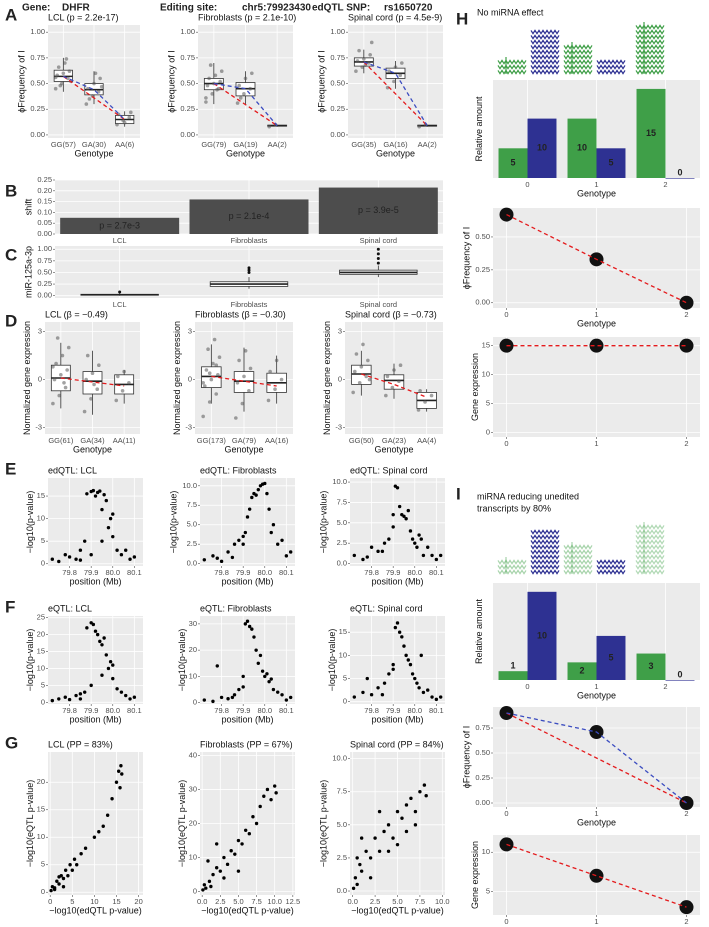 This screenshot has height=927, width=709. What do you see at coordinates (475, 387) in the screenshot?
I see `y-axis-label: Gene expression` at bounding box center [475, 387].